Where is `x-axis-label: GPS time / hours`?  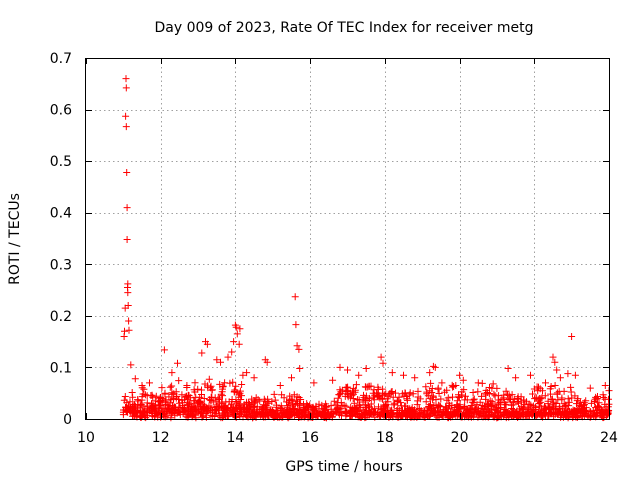 x-axis-label: GPS time / hours is located at coordinates (343, 467).